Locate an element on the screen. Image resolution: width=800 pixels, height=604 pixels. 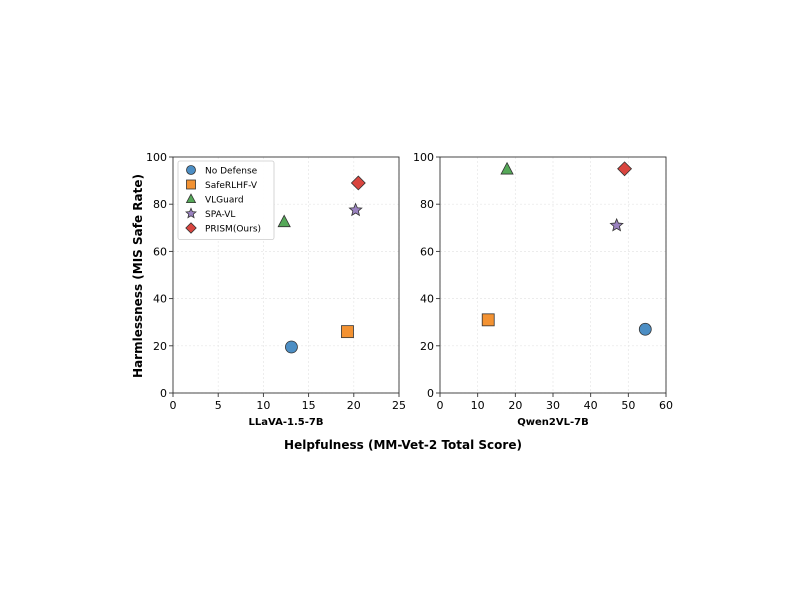
x-tick-label: 50 is located at coordinates (628, 405).